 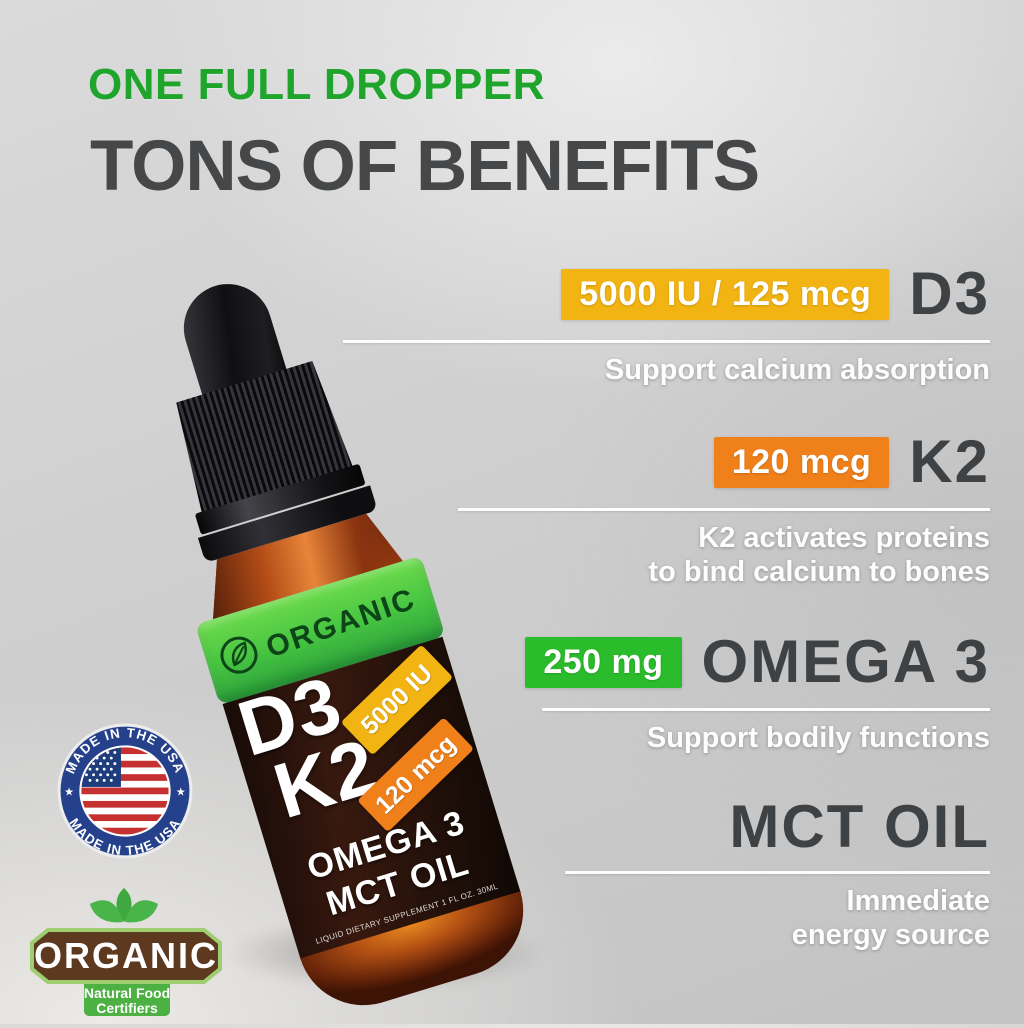 What do you see at coordinates (239, 655) in the screenshot?
I see `leaf-icon` at bounding box center [239, 655].